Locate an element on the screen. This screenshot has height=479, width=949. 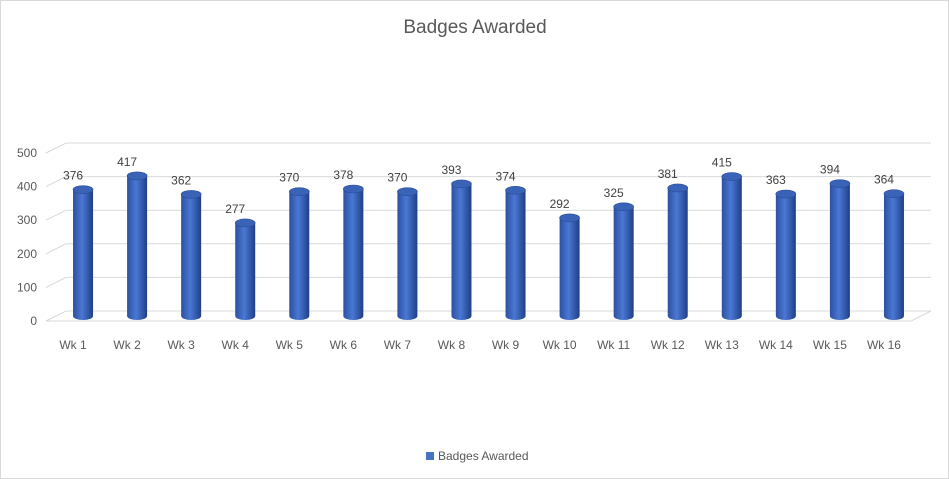
data-label: 415 is located at coordinates (722, 163).